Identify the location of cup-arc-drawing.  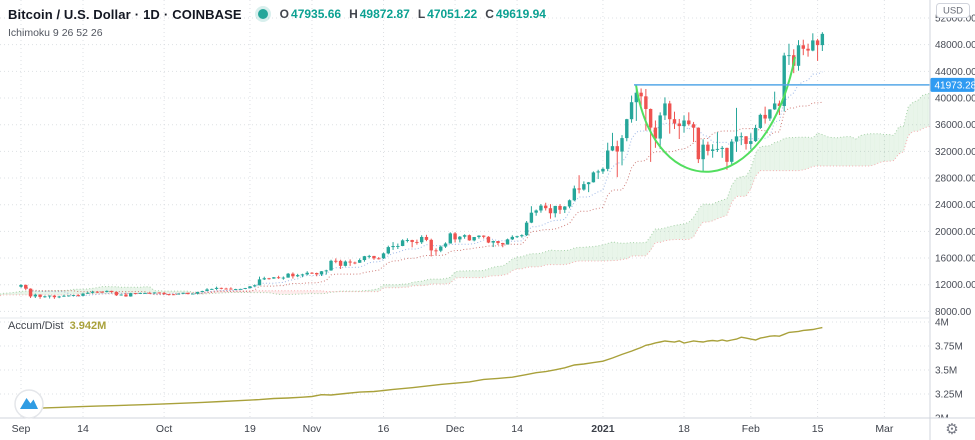
(715, 114).